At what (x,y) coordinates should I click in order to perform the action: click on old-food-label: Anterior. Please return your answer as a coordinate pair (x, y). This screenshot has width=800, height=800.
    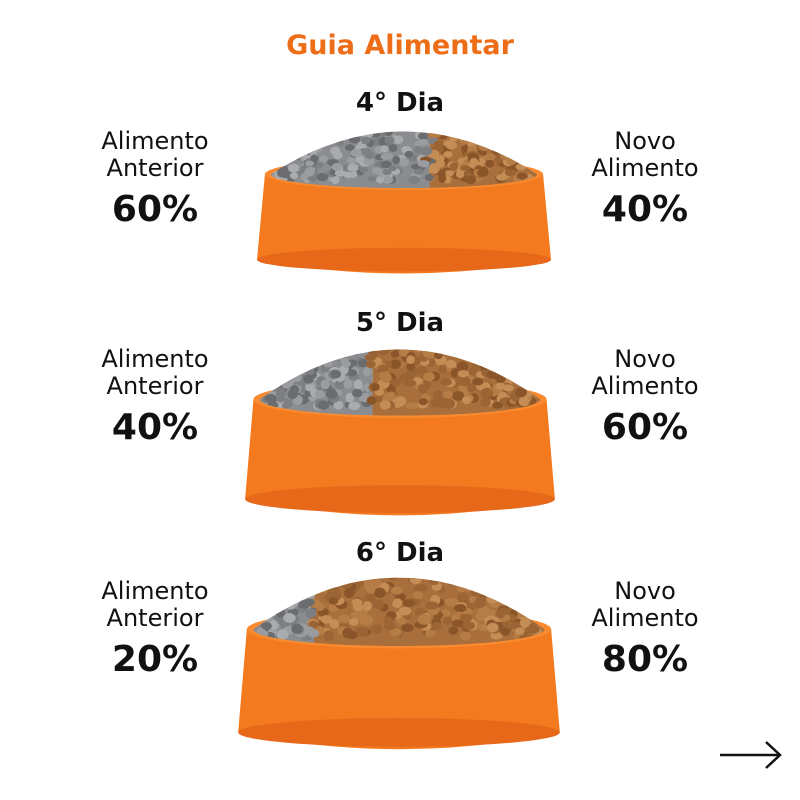
    Looking at the image, I should click on (155, 168).